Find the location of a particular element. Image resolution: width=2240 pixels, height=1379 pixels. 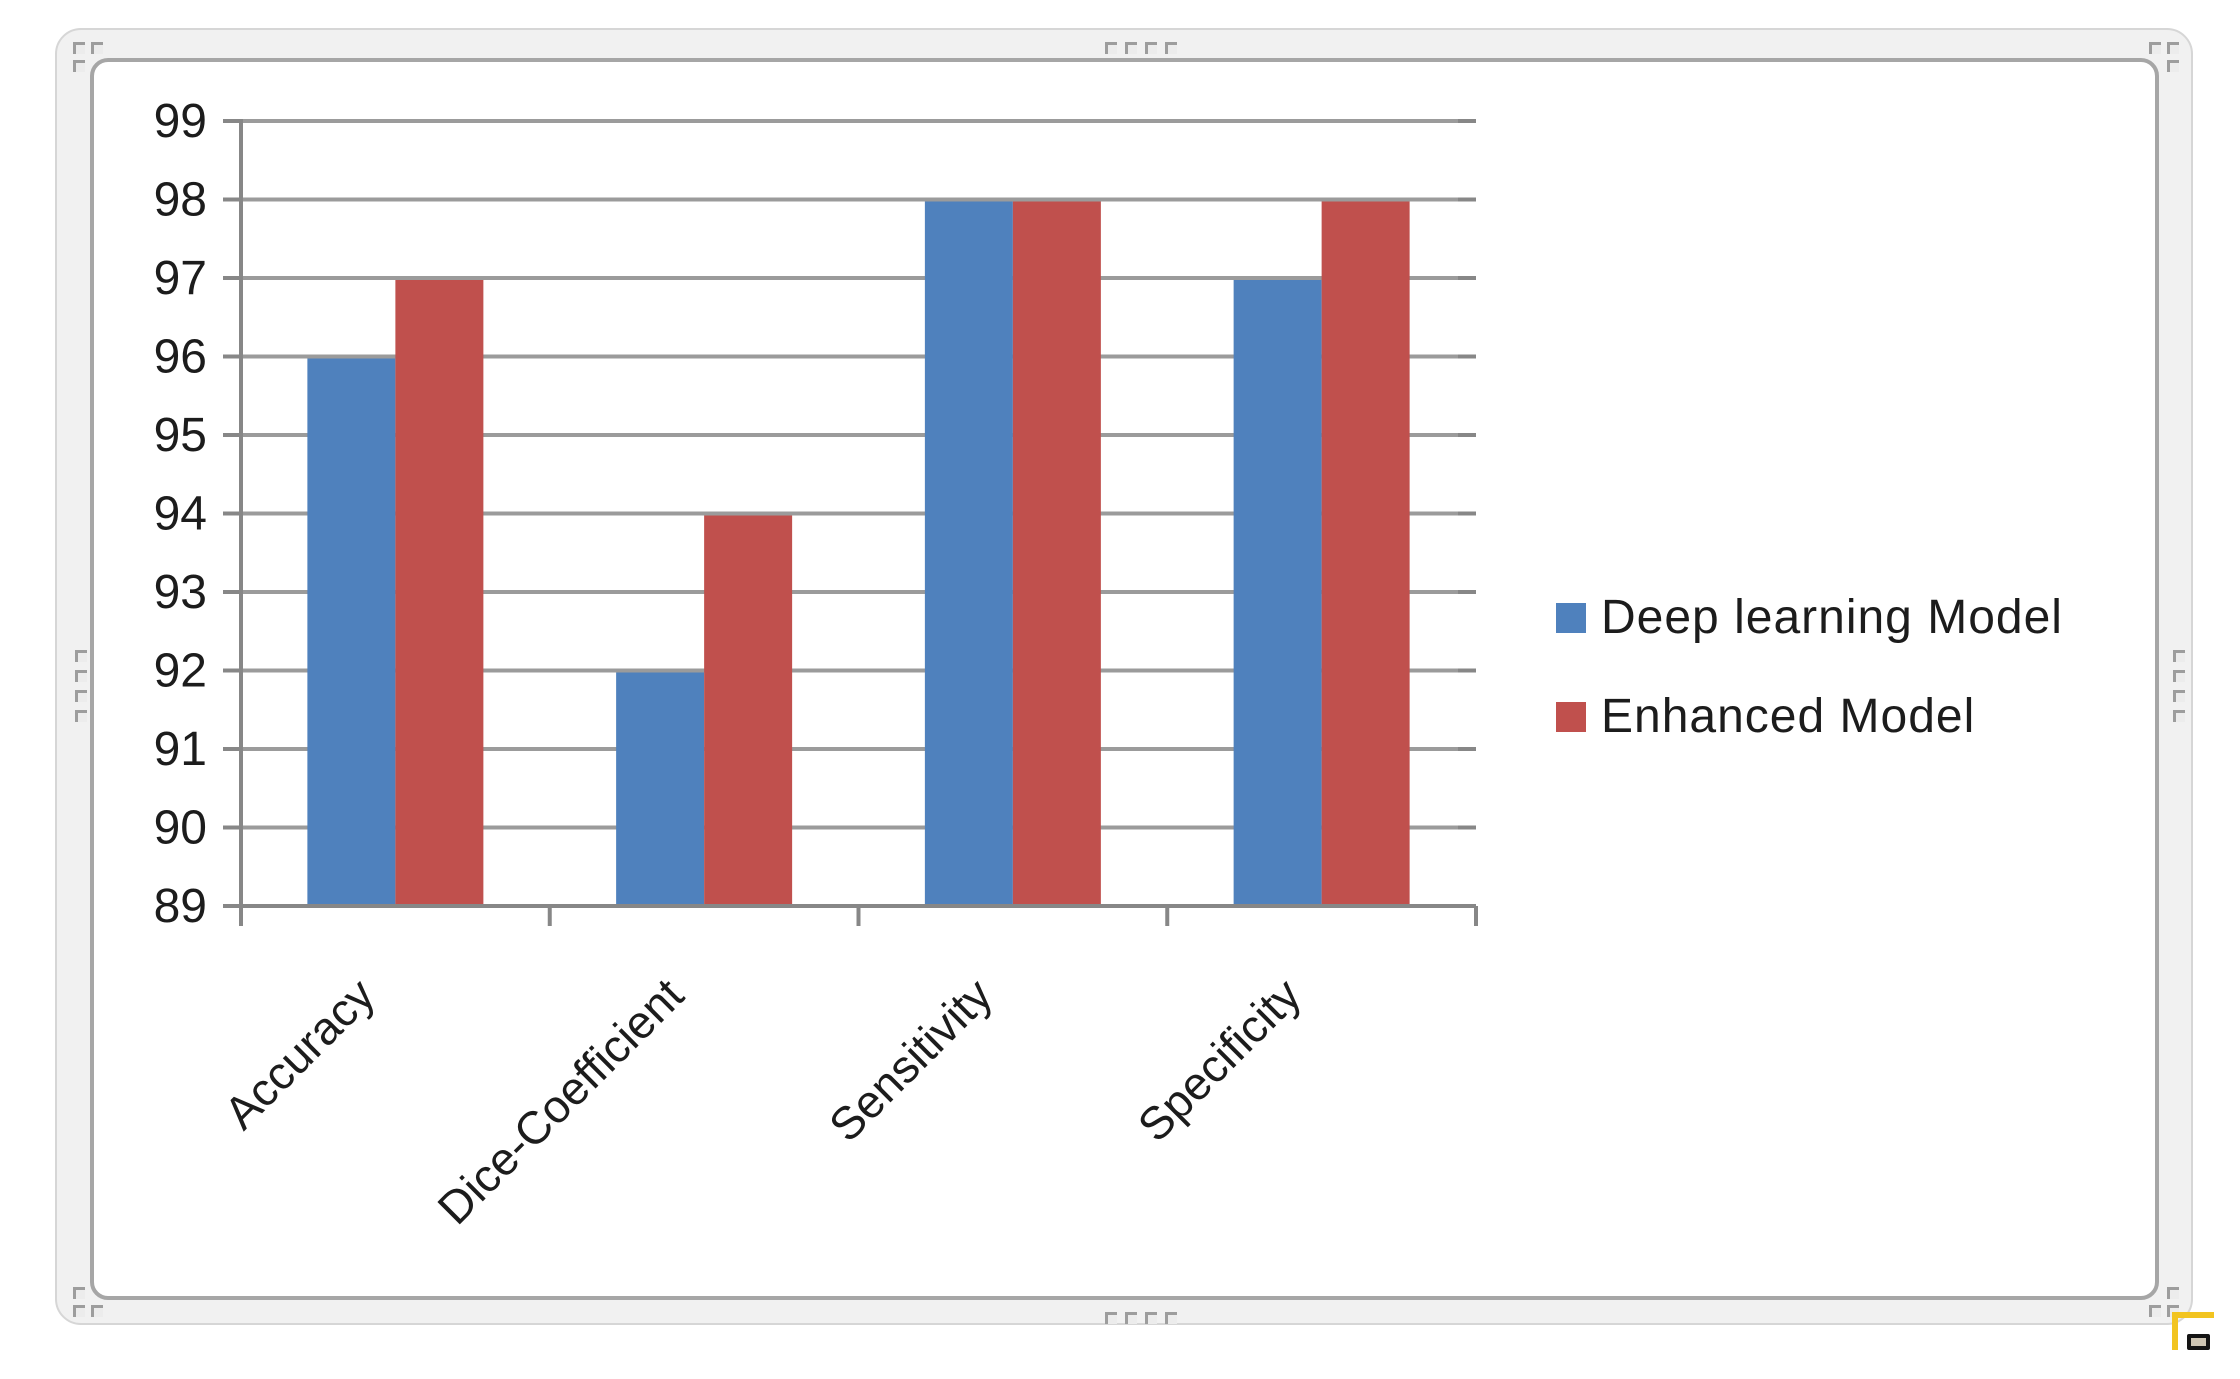

y-tick-label: 89 is located at coordinates (180, 906).